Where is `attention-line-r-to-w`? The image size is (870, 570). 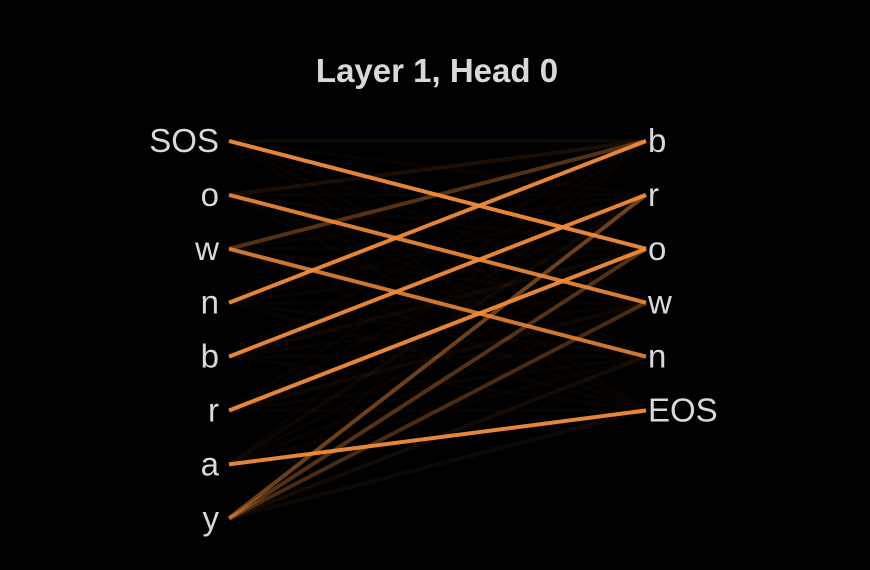 attention-line-r-to-w is located at coordinates (437, 356).